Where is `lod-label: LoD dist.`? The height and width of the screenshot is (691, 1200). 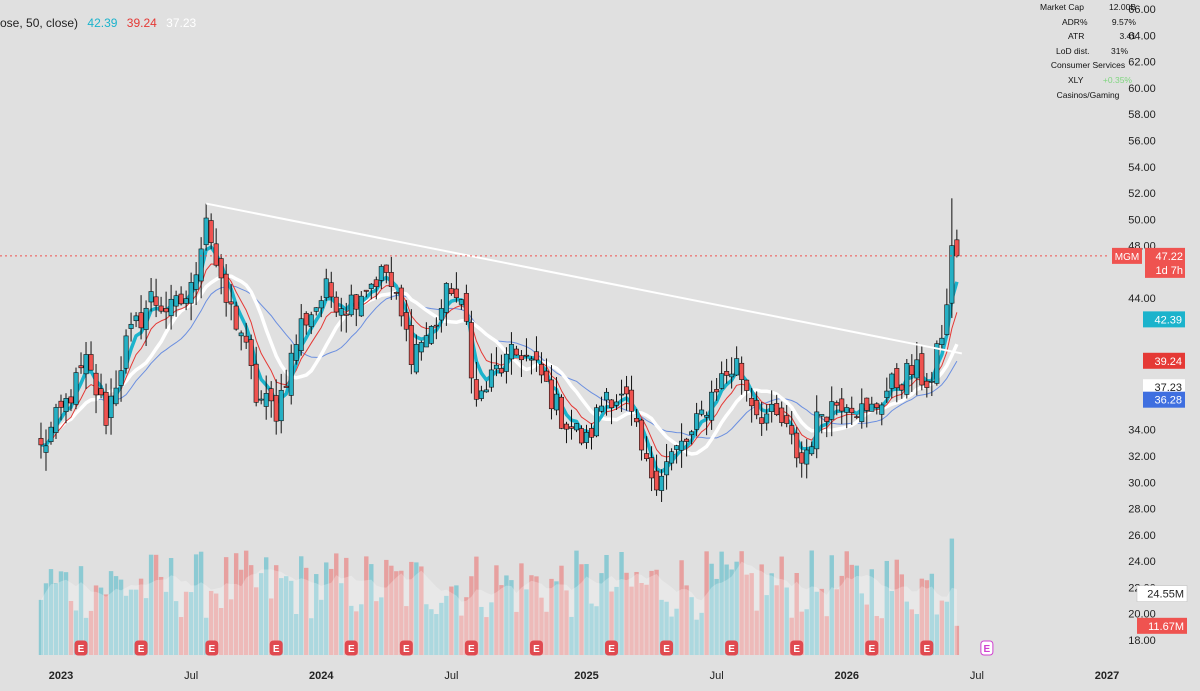 lod-label: LoD dist. is located at coordinates (1073, 50).